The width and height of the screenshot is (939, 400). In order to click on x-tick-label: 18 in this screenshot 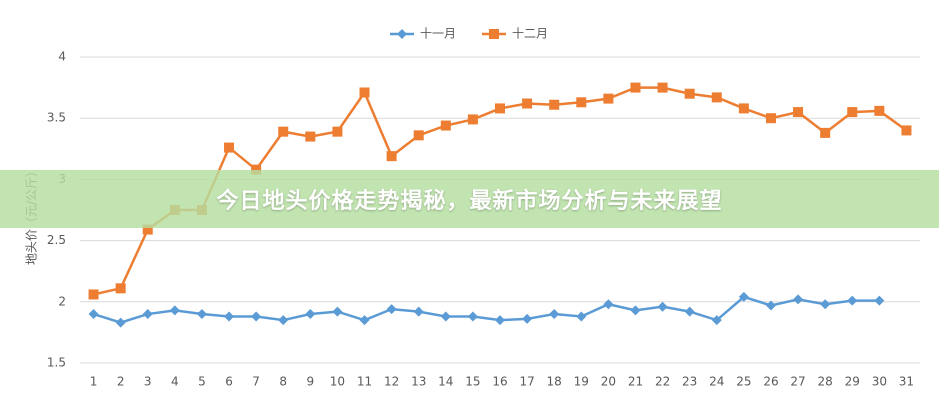, I will do `click(554, 382)`.